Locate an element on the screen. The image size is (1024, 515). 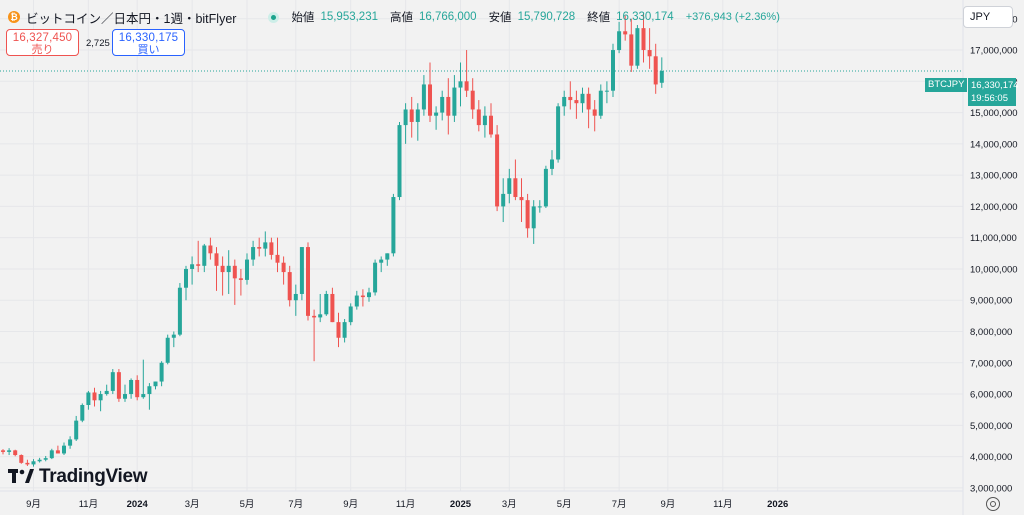
spread-value: 2,725 is located at coordinates (98, 43).